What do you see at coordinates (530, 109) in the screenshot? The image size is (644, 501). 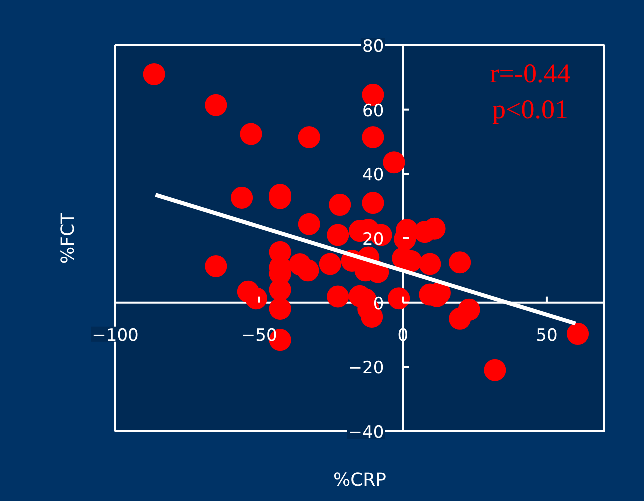 I see `annotation: p<0.01` at bounding box center [530, 109].